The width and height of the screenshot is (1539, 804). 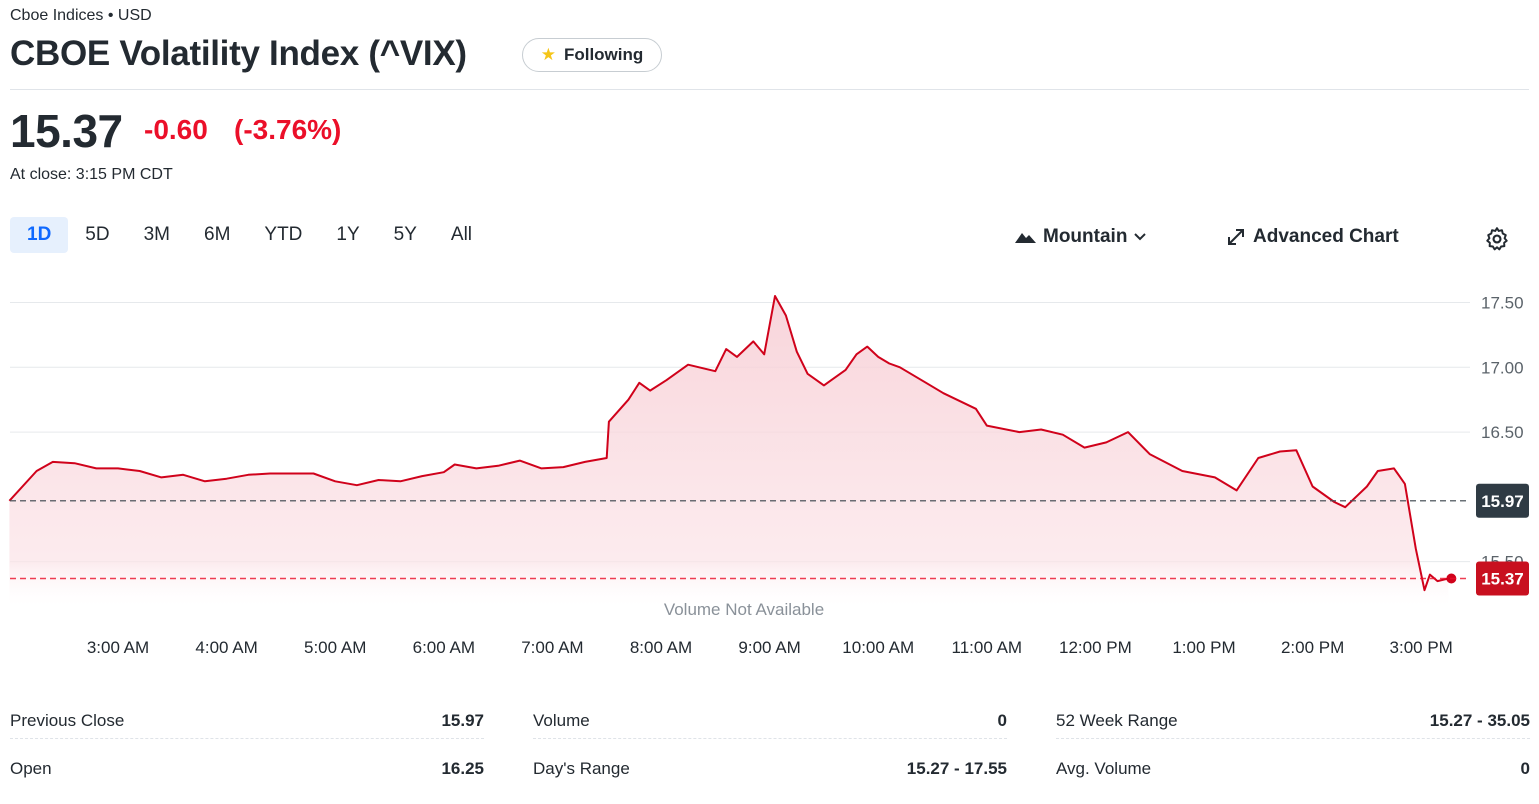 What do you see at coordinates (1326, 236) in the screenshot?
I see `advanced-chart-label: Advanced Chart` at bounding box center [1326, 236].